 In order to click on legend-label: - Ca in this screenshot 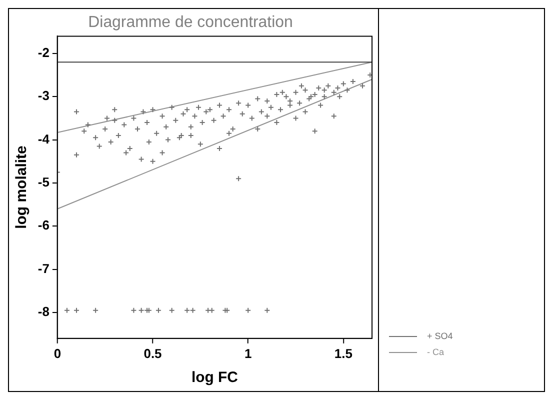, I will do `click(435, 352)`.